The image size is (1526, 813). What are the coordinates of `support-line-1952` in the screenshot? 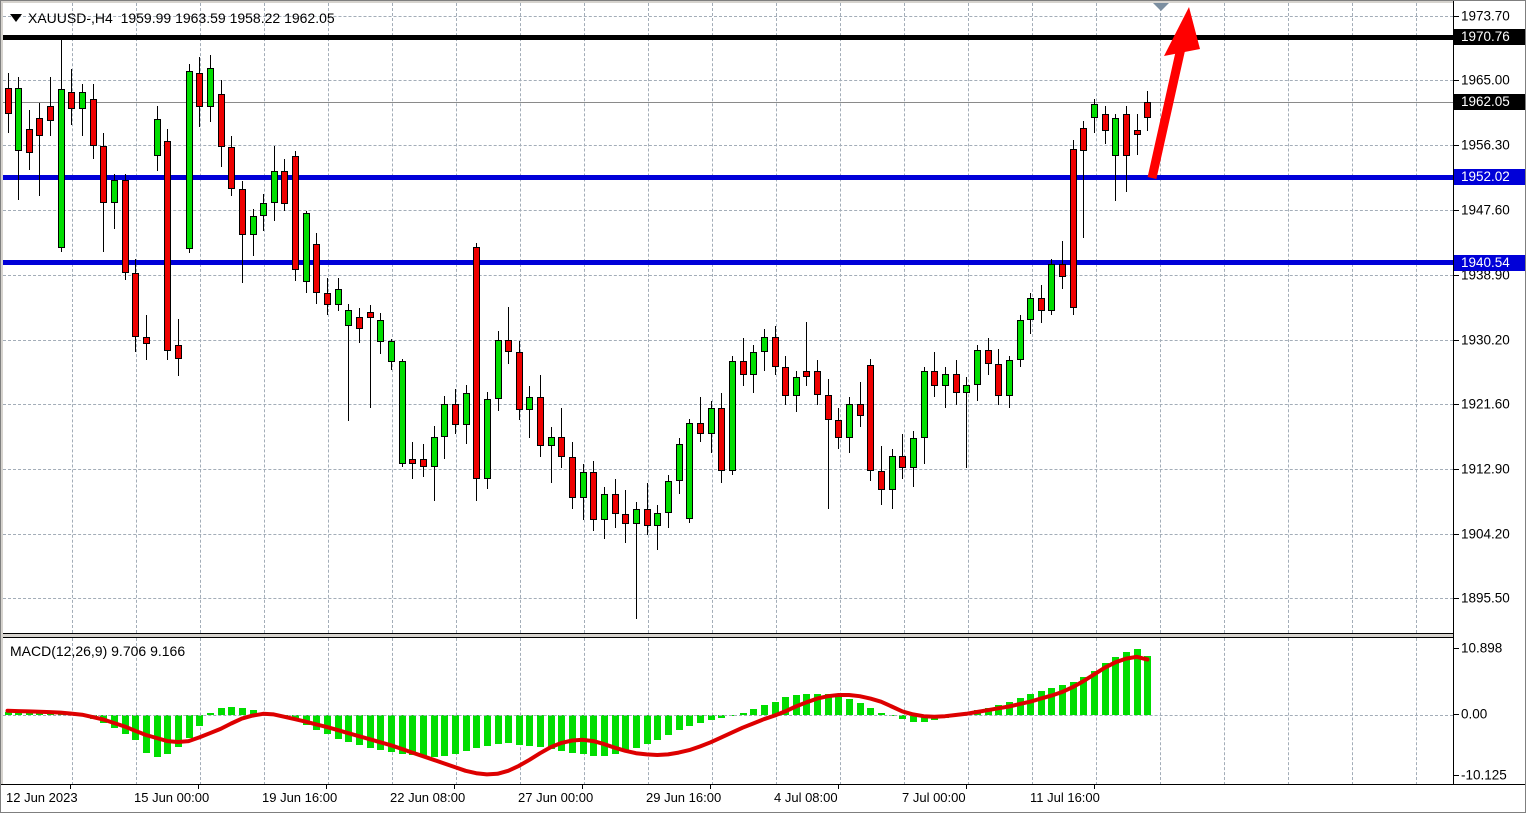 It's located at (728, 177).